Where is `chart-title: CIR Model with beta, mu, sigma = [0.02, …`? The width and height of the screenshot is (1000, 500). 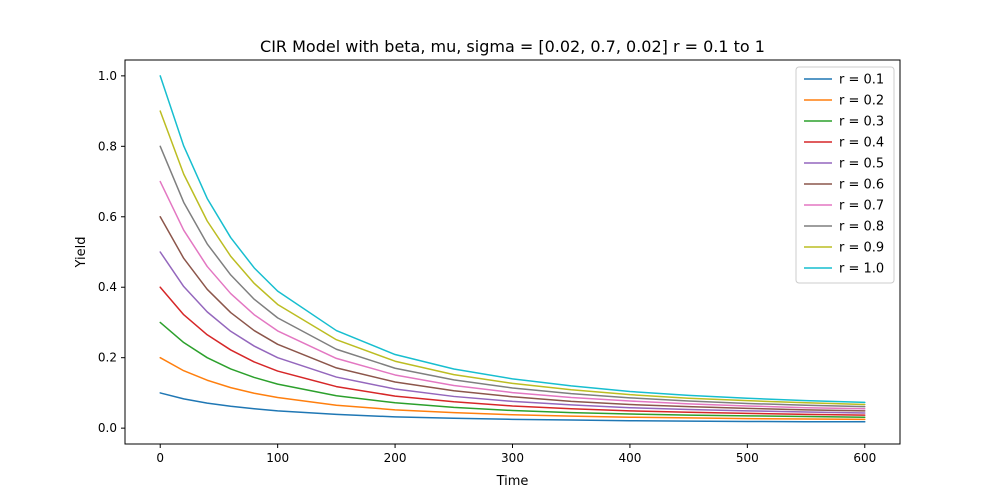 chart-title: CIR Model with beta, mu, sigma = [0.02, … is located at coordinates (512, 46).